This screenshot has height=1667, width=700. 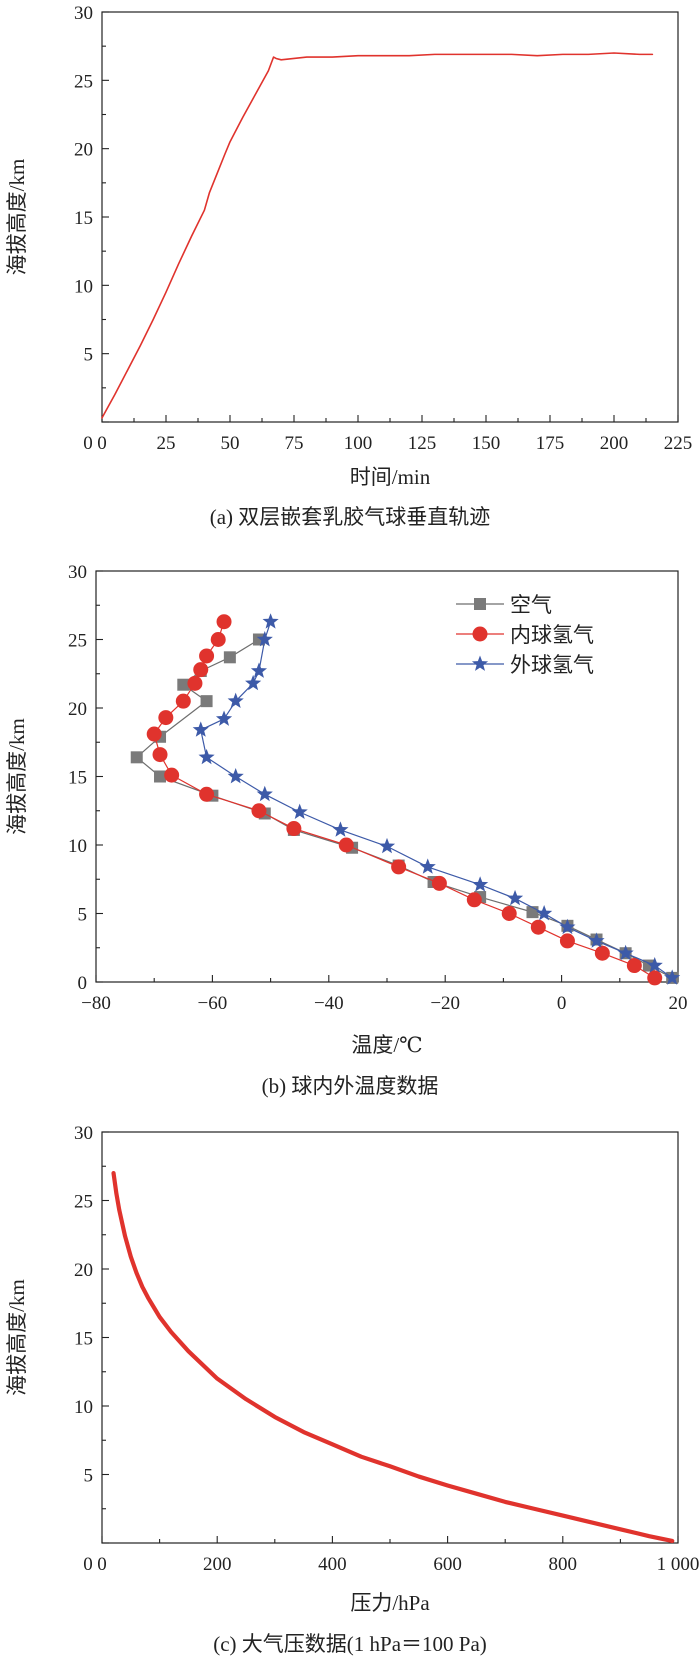 What do you see at coordinates (386, 1045) in the screenshot?
I see `x-axis-title: 温度/℃` at bounding box center [386, 1045].